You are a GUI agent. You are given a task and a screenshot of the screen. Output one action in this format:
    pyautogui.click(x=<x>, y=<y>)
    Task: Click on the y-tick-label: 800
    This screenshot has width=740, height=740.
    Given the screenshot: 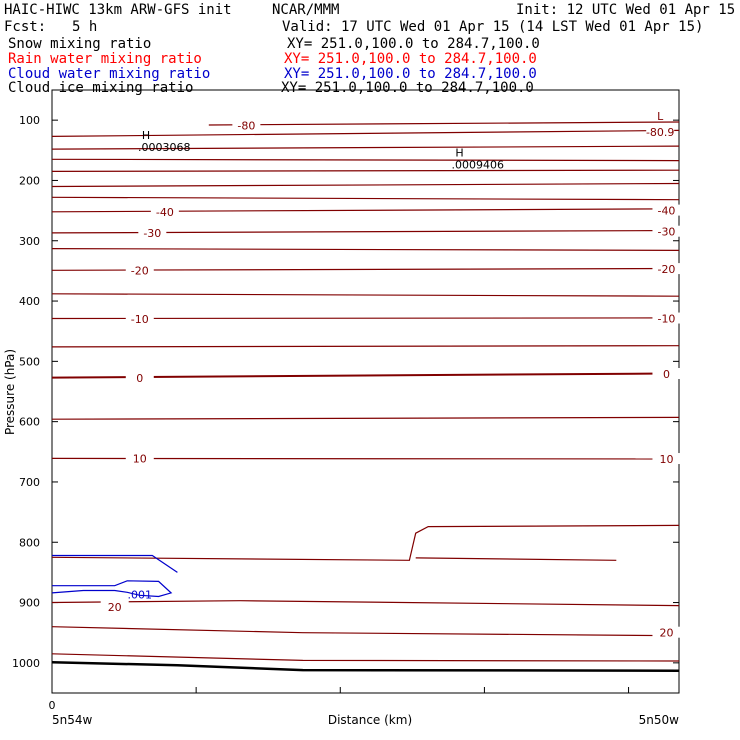 What is the action you would take?
    pyautogui.click(x=29, y=542)
    